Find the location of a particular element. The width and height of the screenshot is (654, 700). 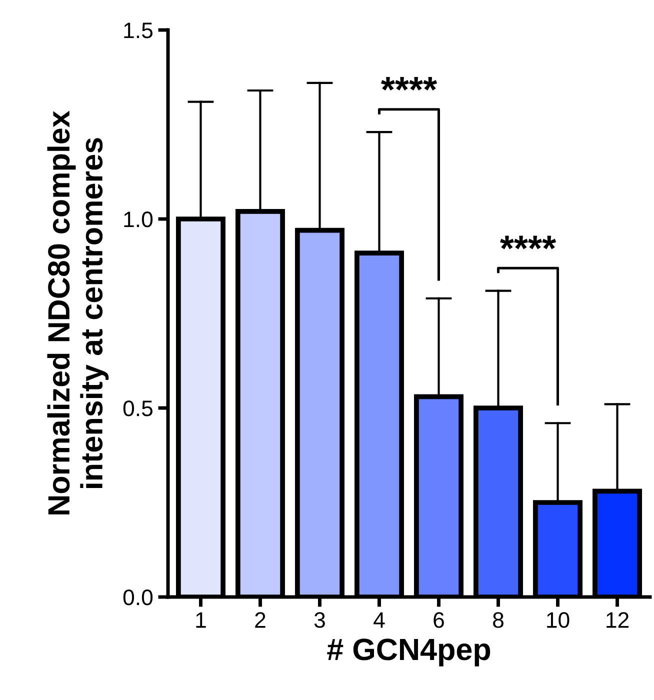

y-axis-title: Normalized NDC80 complex intensity at centromeres is located at coordinates (78, 312).